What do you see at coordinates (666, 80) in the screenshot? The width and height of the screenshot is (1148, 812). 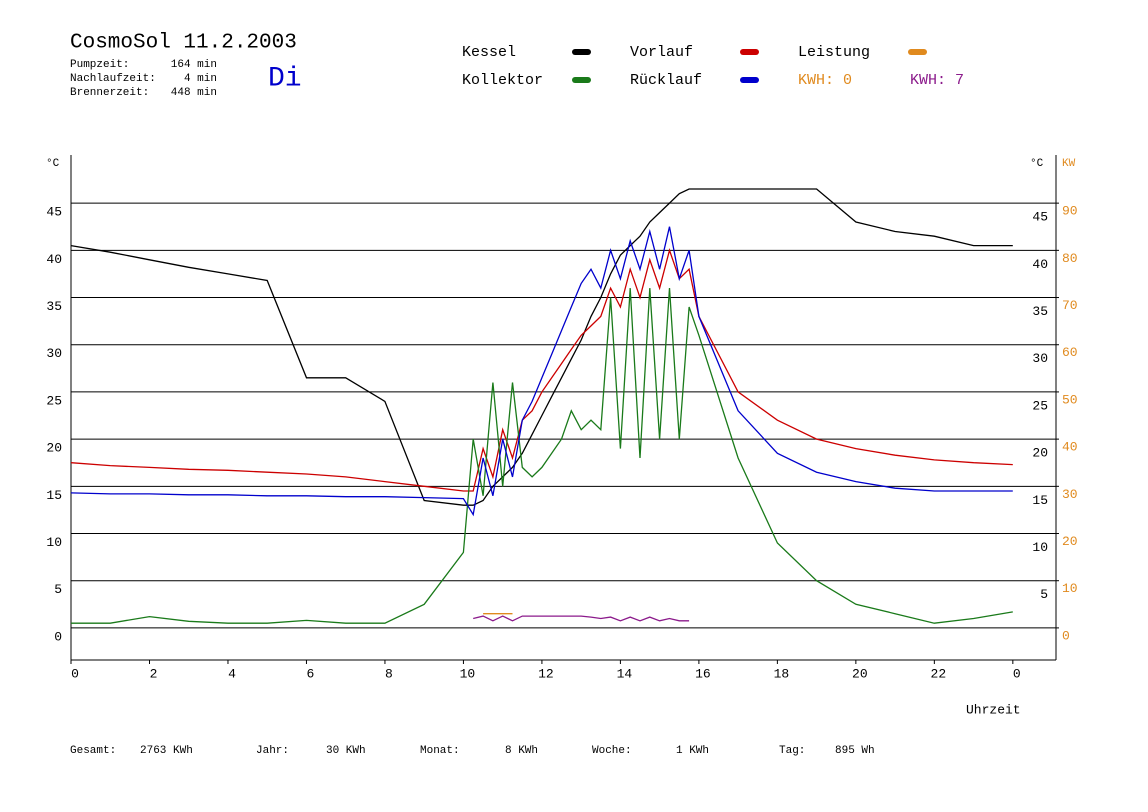 I see `legend-label: Rücklauf` at bounding box center [666, 80].